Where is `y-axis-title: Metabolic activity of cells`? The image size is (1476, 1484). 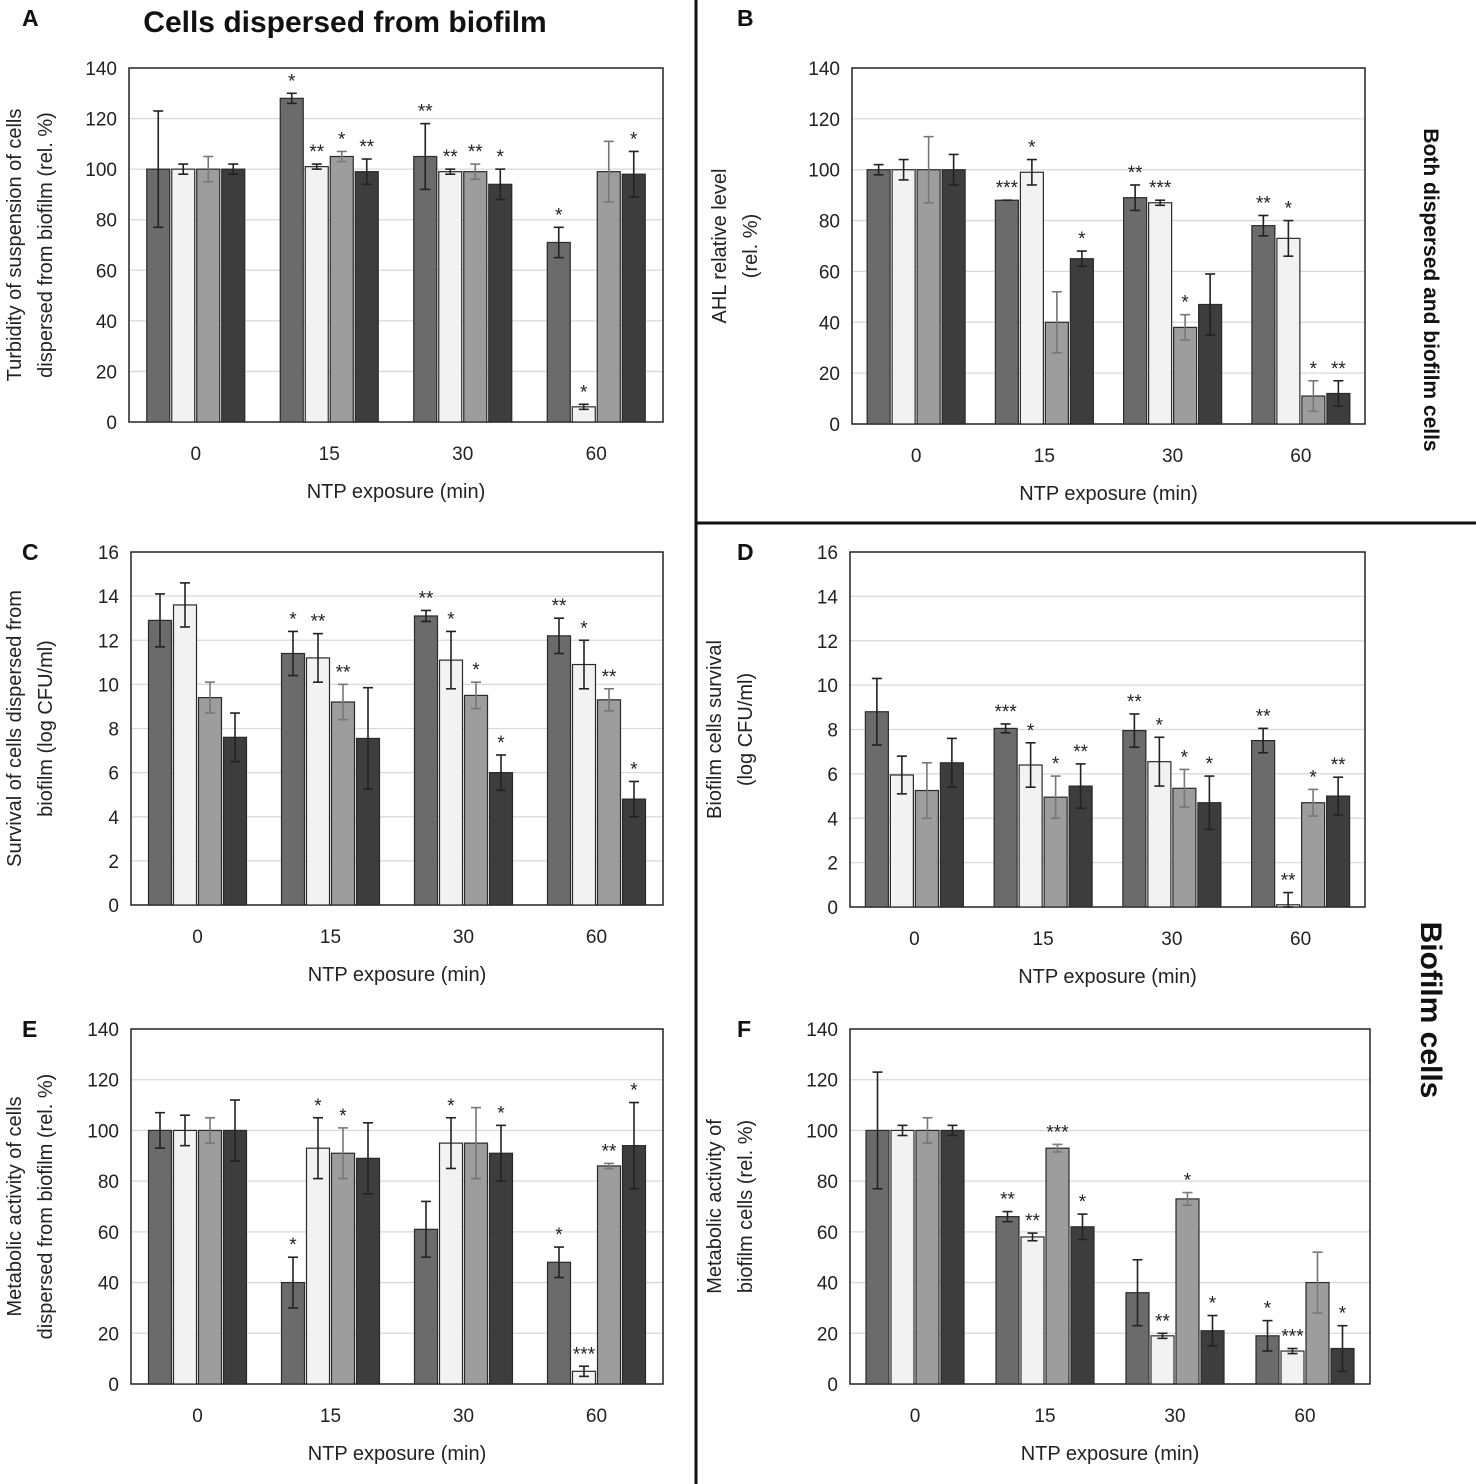 y-axis-title: Metabolic activity of cells is located at coordinates (15, 1206).